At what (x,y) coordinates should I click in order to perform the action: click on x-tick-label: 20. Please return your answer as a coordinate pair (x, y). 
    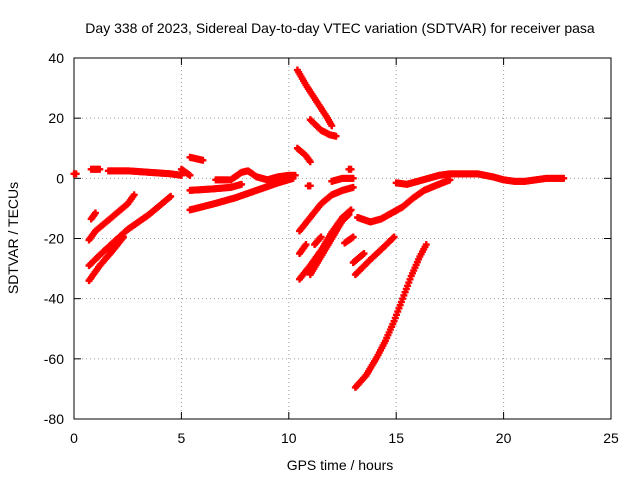
    Looking at the image, I should click on (504, 438).